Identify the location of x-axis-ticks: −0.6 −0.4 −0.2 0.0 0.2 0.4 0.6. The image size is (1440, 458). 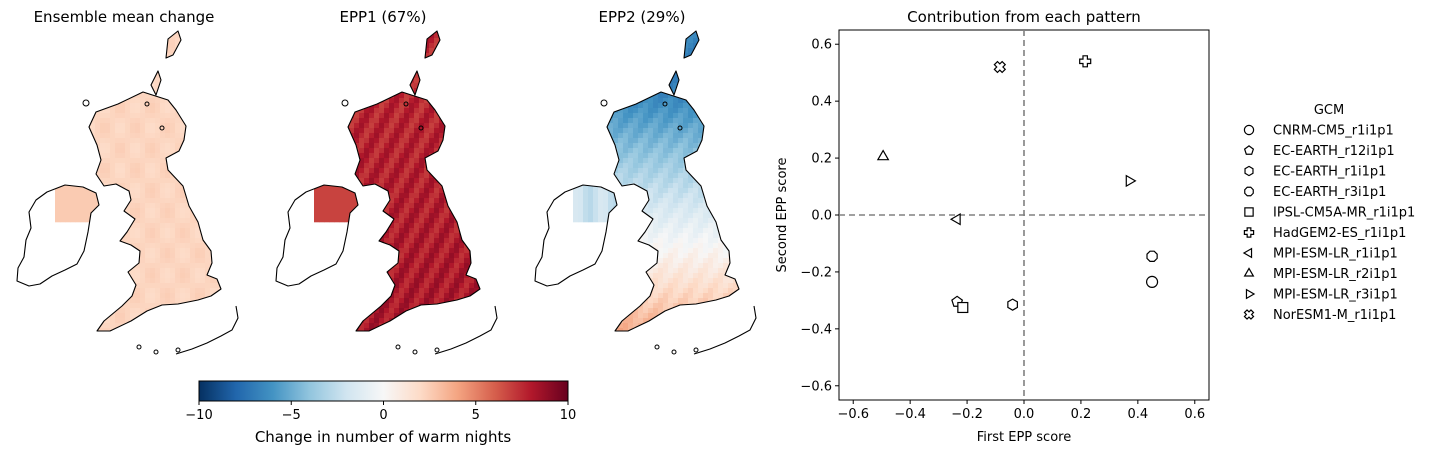
(1021, 411).